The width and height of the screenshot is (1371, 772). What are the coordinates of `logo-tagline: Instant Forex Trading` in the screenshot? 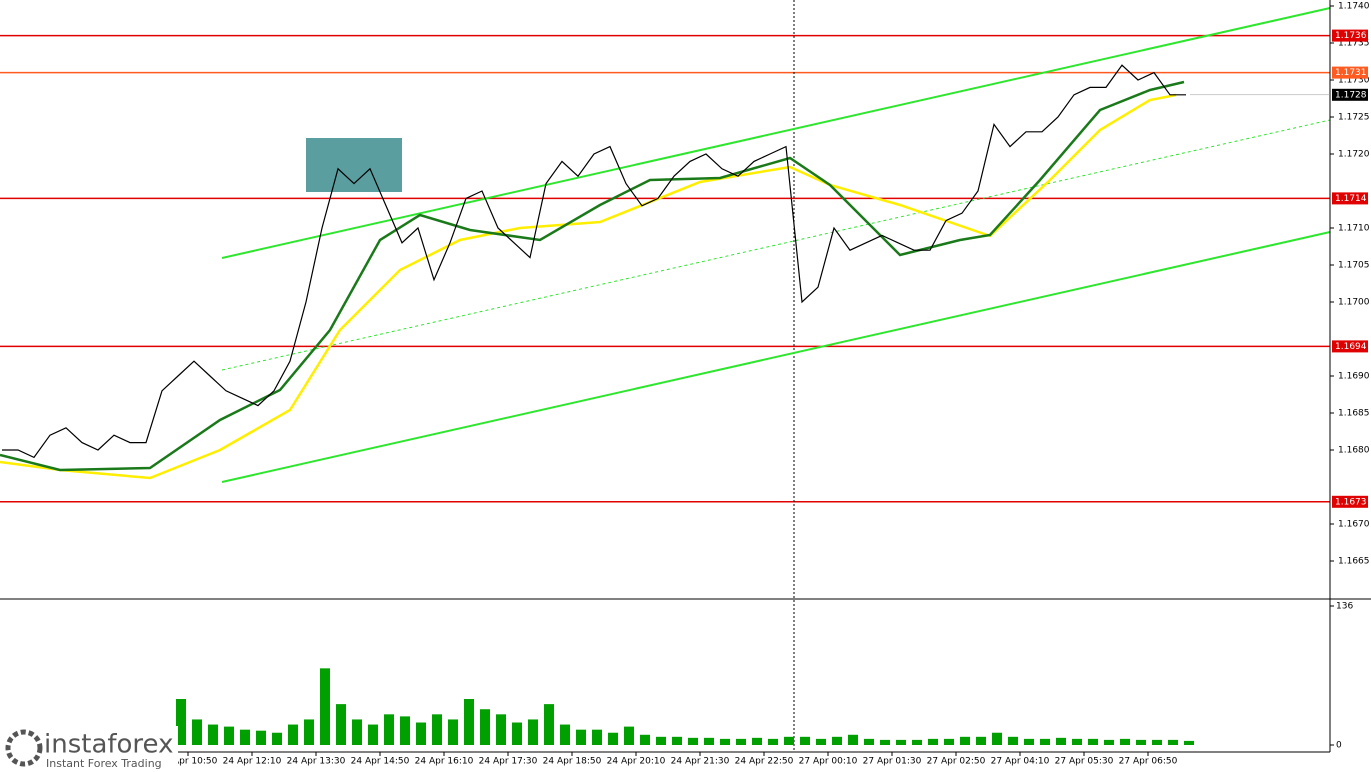 It's located at (104, 763).